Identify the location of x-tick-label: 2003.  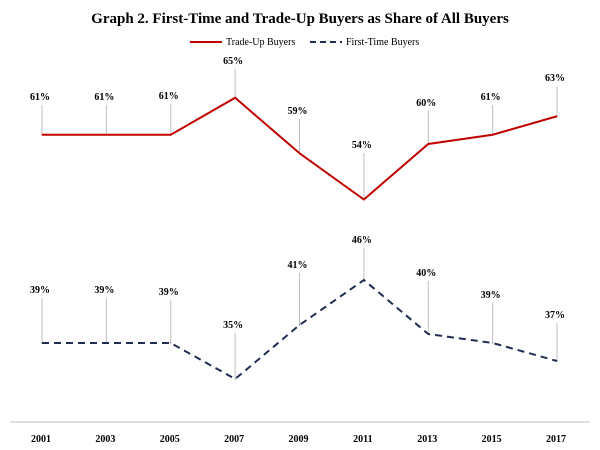
(105, 439).